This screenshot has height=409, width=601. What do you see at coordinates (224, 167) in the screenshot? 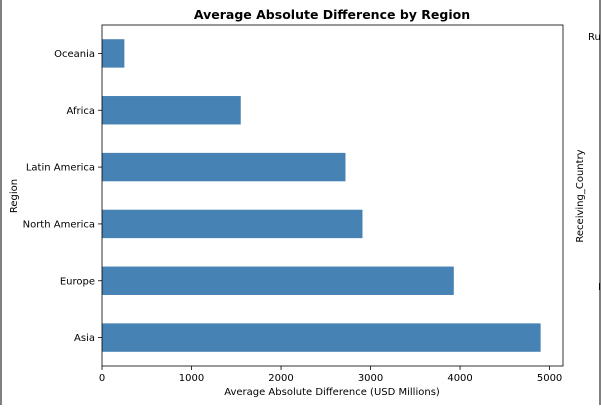
I see `bar-latin-america` at bounding box center [224, 167].